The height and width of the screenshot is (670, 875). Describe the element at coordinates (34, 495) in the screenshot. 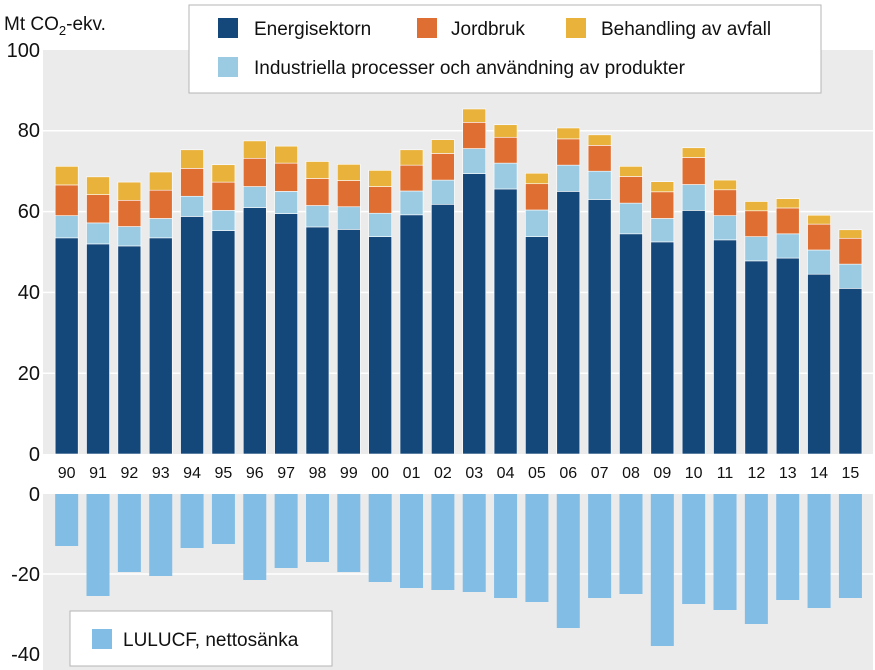

I see `lower-tick-label: 0` at that location.